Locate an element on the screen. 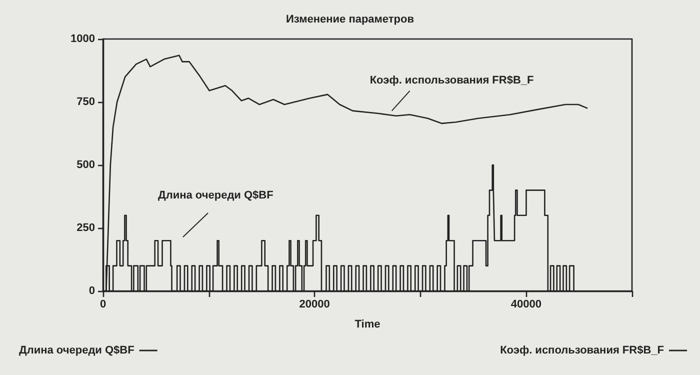  annotation: Коэф. использования FR$B_F is located at coordinates (452, 80).